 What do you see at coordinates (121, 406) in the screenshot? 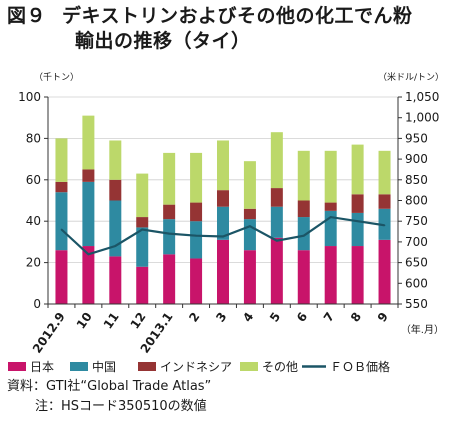
I see `note-line: 注：HSコード350510の数値` at bounding box center [121, 406].